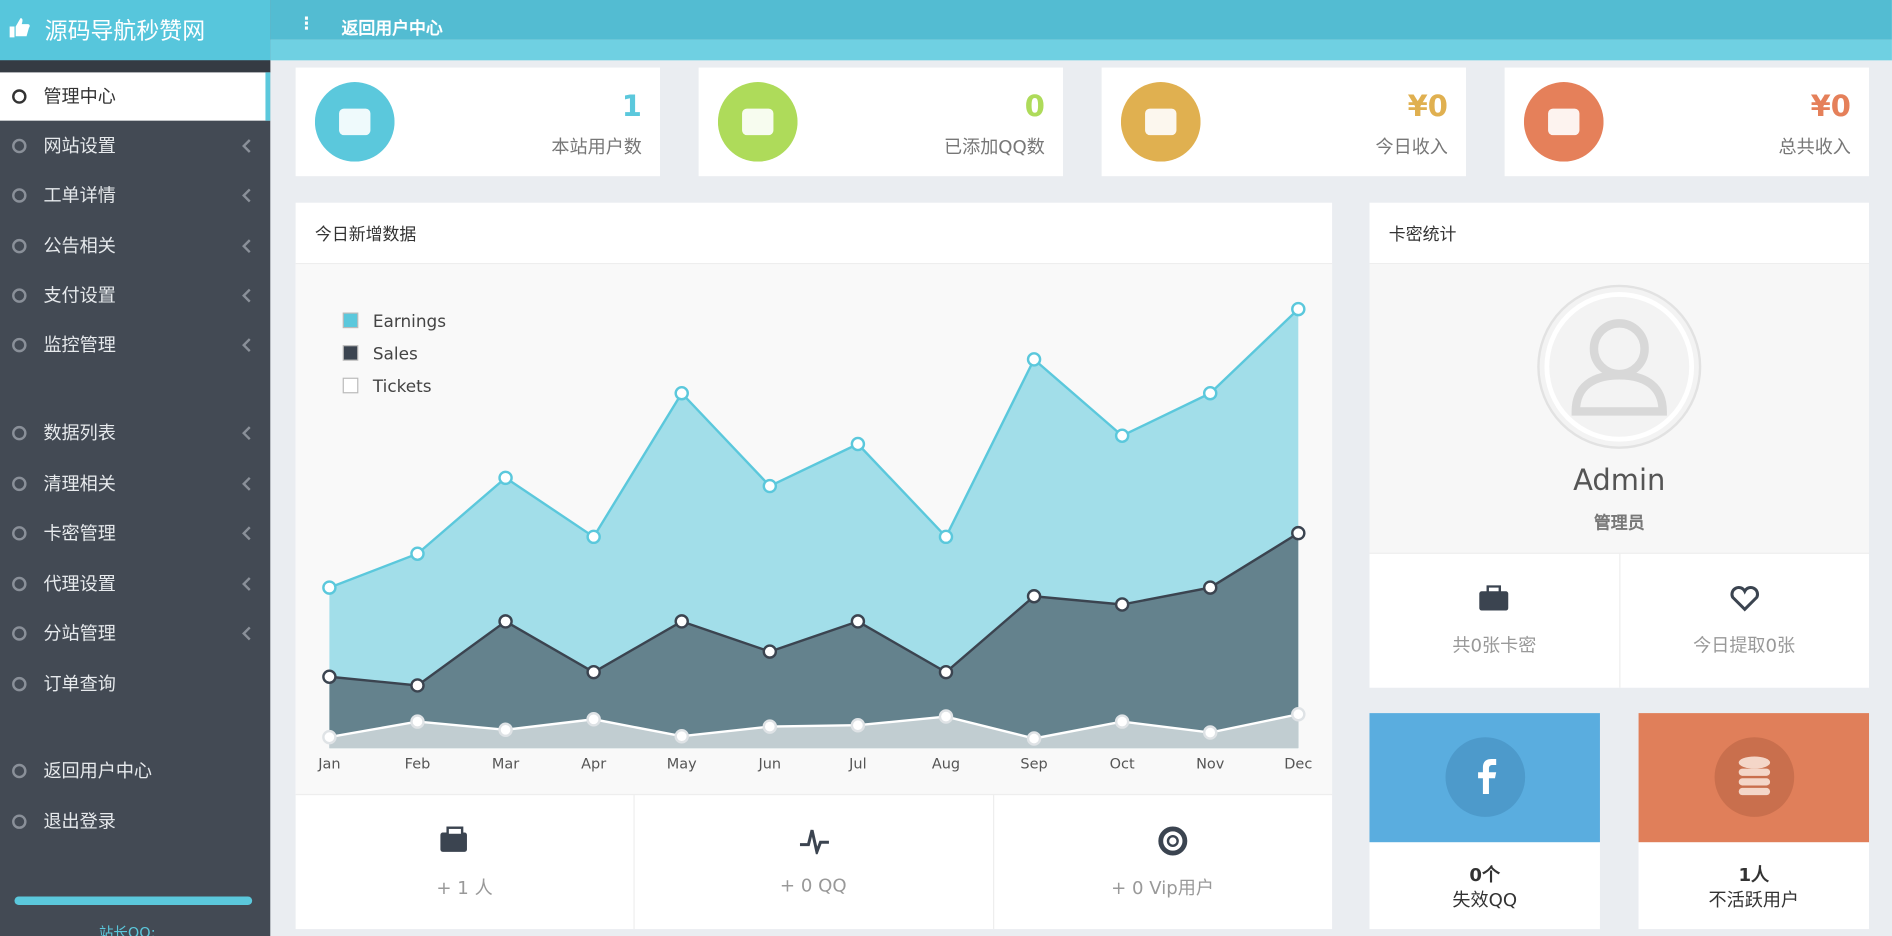 This screenshot has width=1892, height=936. Describe the element at coordinates (453, 839) in the screenshot. I see `wallet-icon` at that location.